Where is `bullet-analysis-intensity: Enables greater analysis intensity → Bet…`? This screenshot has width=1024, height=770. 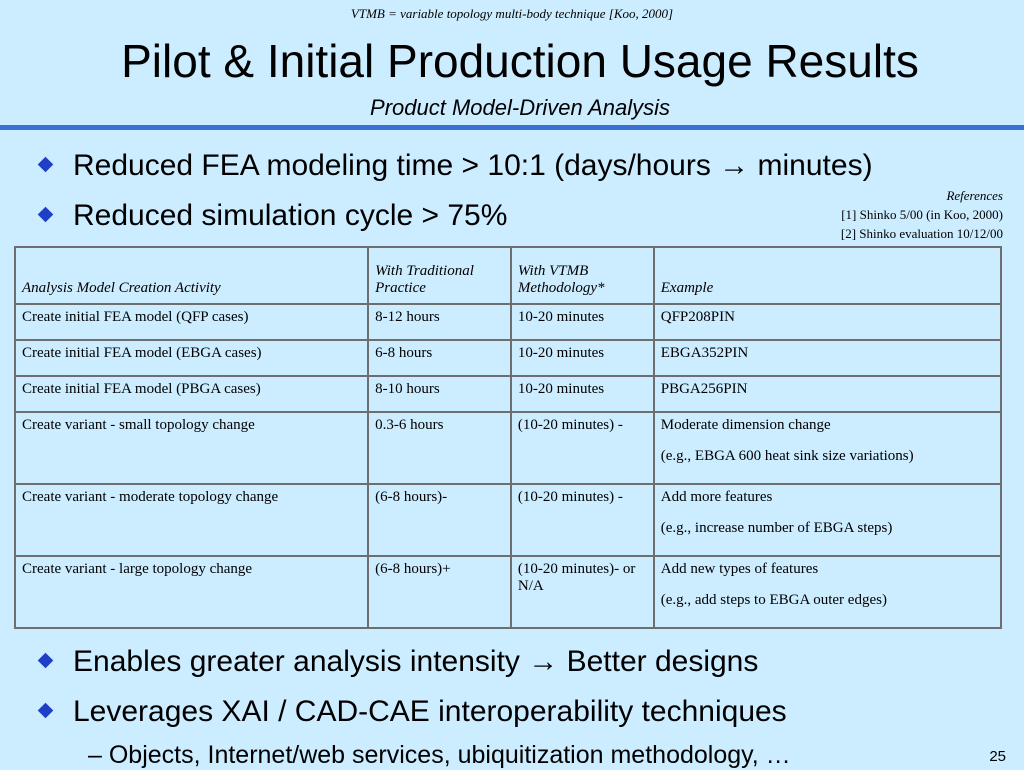
bullet-analysis-intensity: Enables greater analysis intensity → Bet… is located at coordinates (398, 662).